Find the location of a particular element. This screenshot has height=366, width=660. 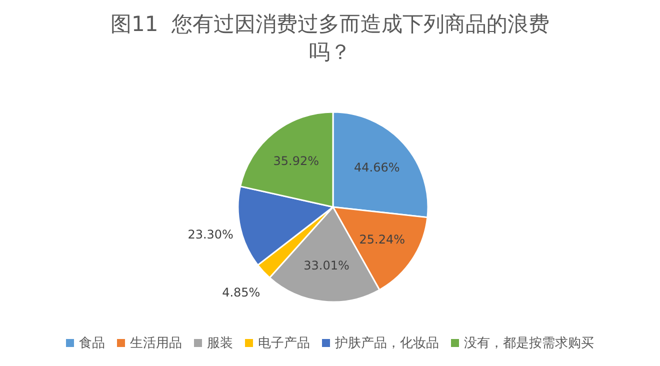

data-label: 33.01% is located at coordinates (327, 265).